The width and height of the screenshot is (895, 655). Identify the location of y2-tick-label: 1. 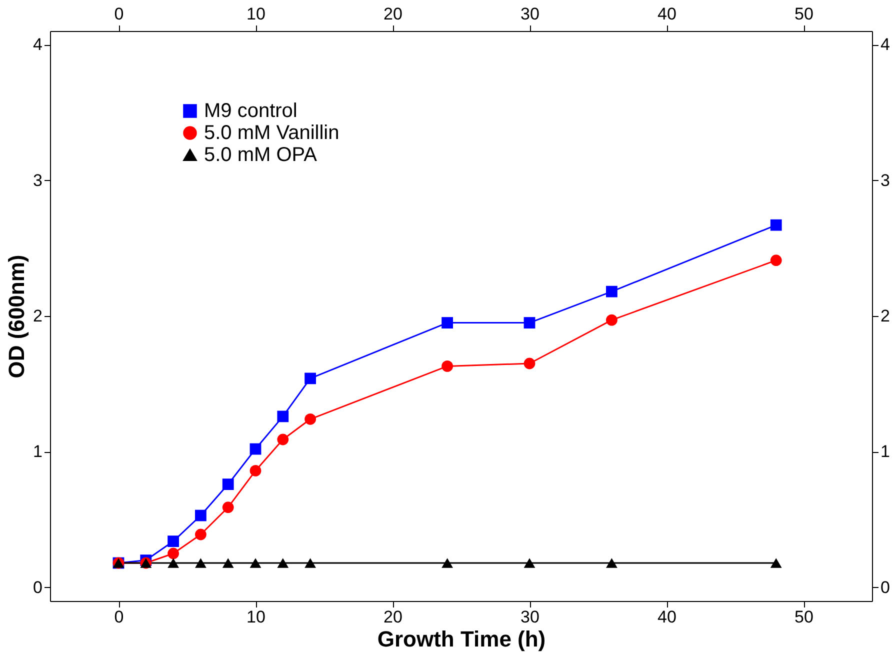
(885, 452).